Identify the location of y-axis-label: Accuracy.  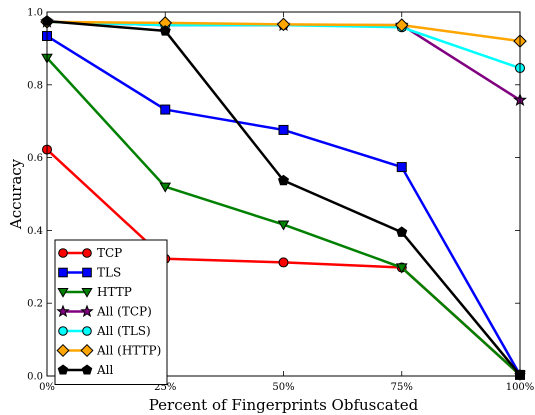
(16, 194).